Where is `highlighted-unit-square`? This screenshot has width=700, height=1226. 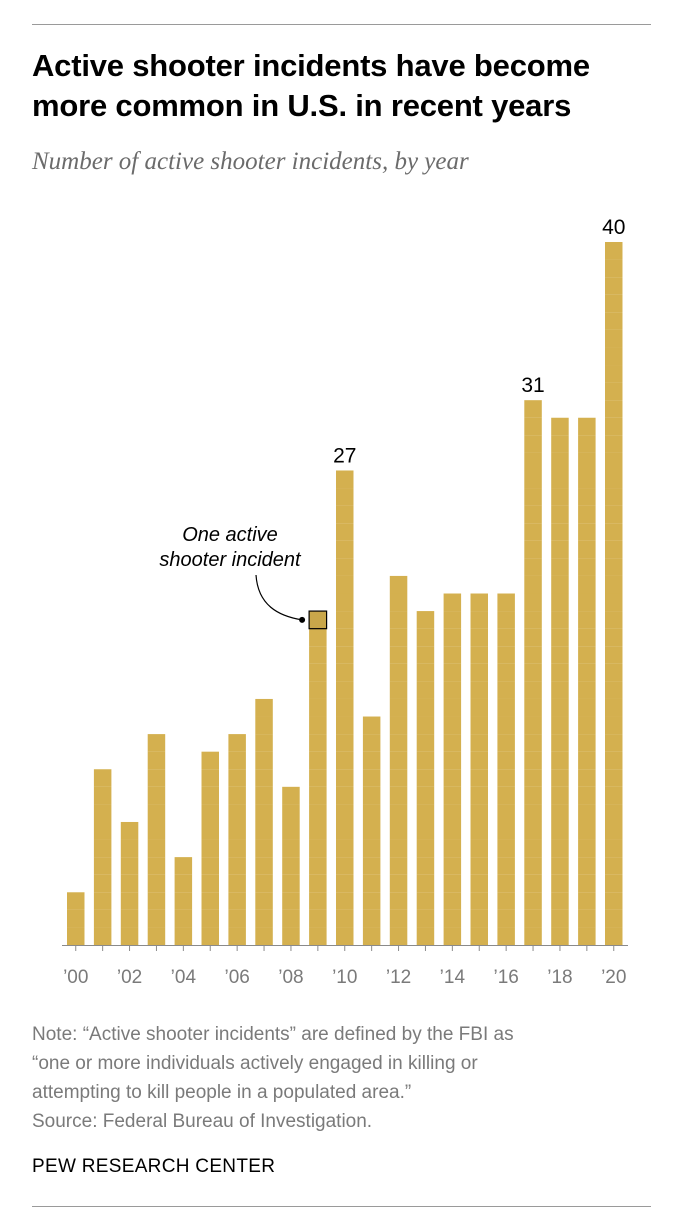
highlighted-unit-square is located at coordinates (318, 620).